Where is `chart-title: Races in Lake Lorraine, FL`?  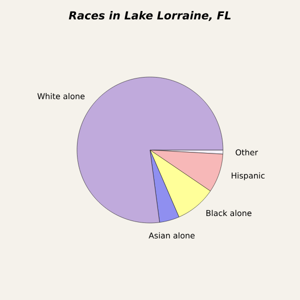
chart-title: Races in Lake Lorraine, FL is located at coordinates (149, 16).